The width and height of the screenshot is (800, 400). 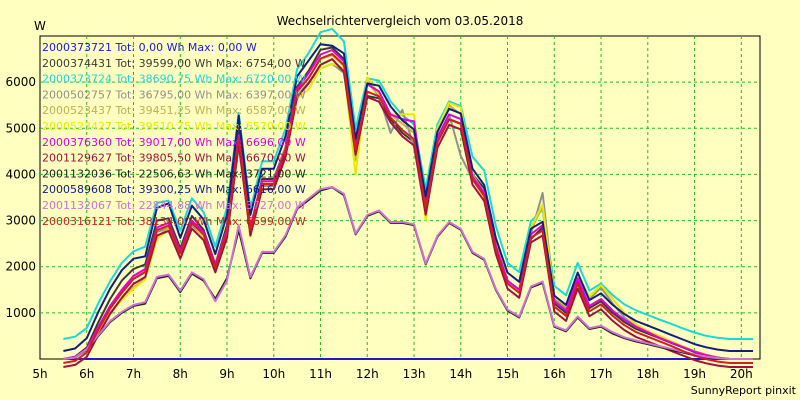 I want to click on x-tick-label: 14h, so click(x=460, y=374).